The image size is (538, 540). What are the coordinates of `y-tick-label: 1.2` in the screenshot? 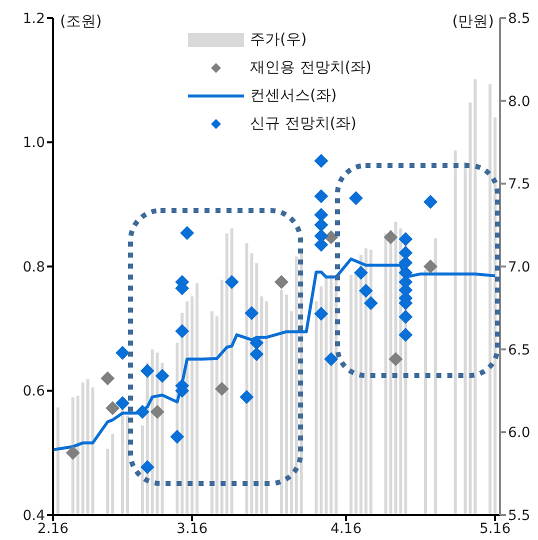 It's located at (33, 18).